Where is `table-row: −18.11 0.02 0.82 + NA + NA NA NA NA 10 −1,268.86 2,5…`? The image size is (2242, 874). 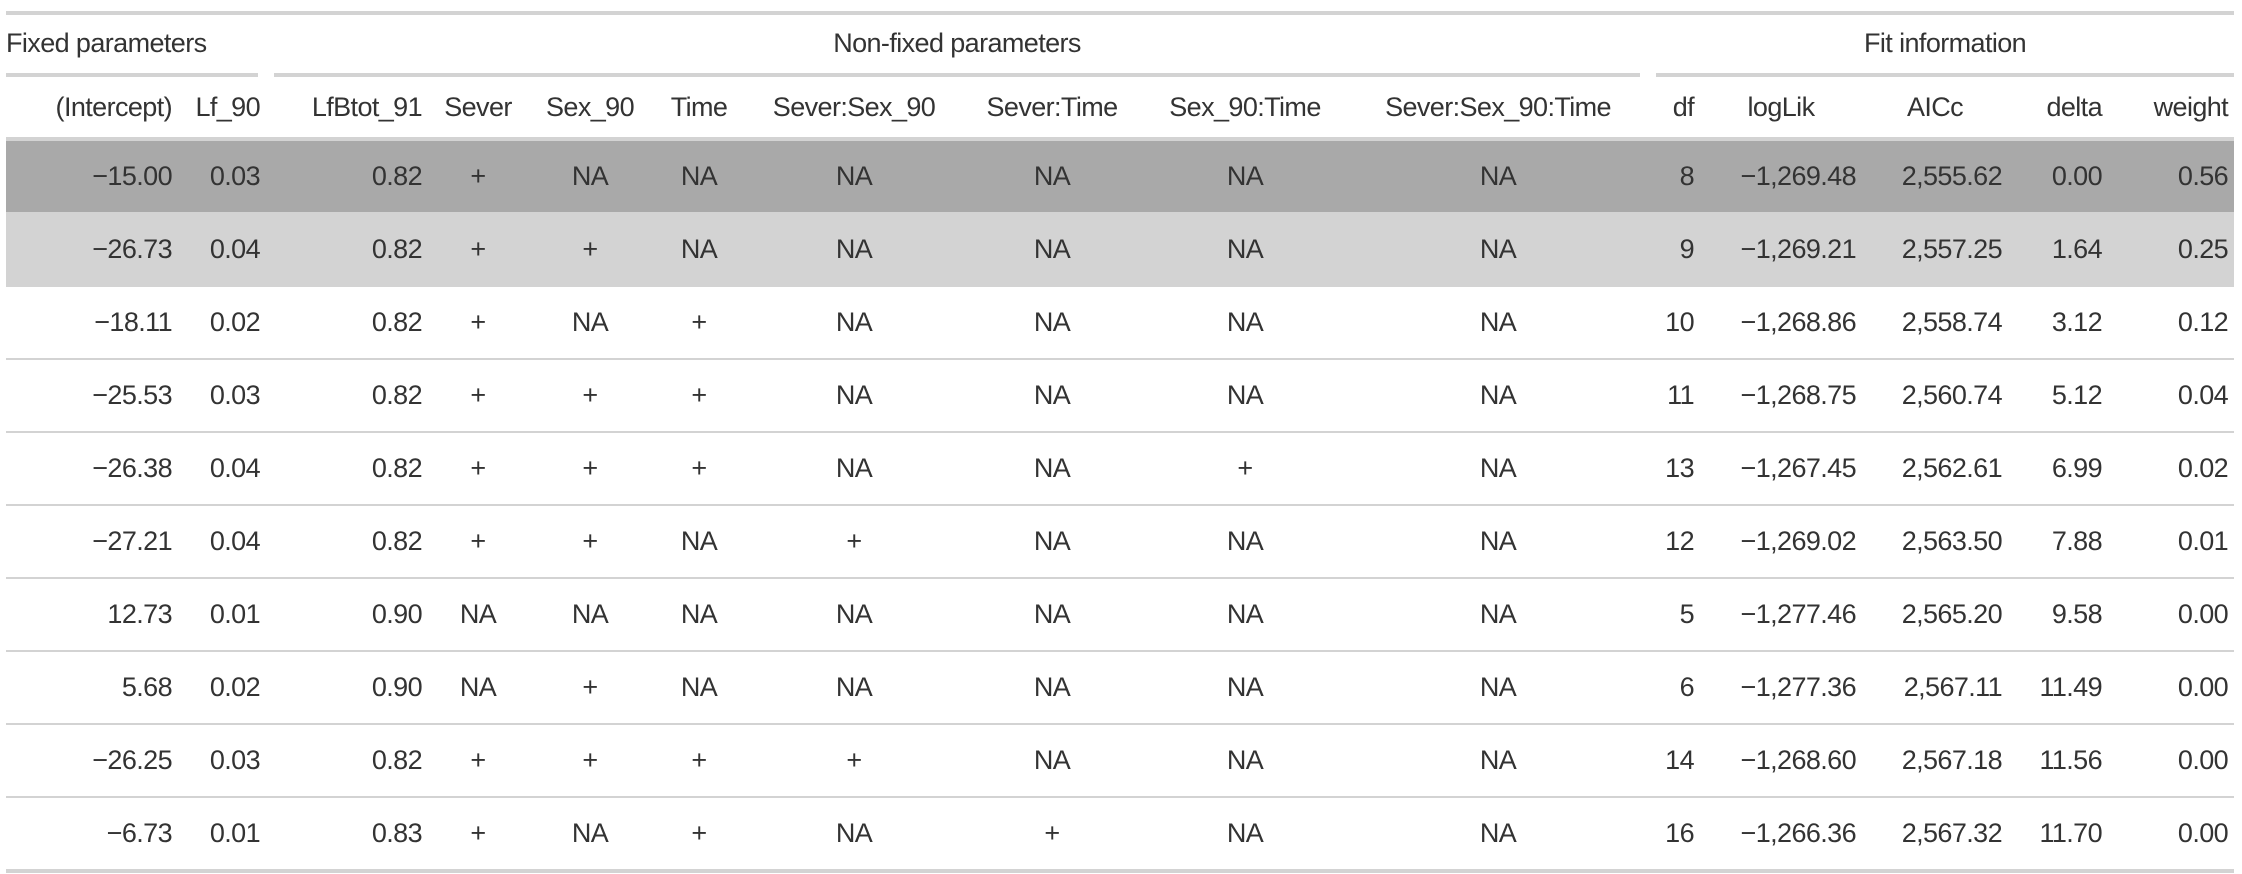
table-row: −18.11 0.02 0.82 + NA + NA NA NA NA 10 −1,268.86 2,5… is located at coordinates (1120, 322).